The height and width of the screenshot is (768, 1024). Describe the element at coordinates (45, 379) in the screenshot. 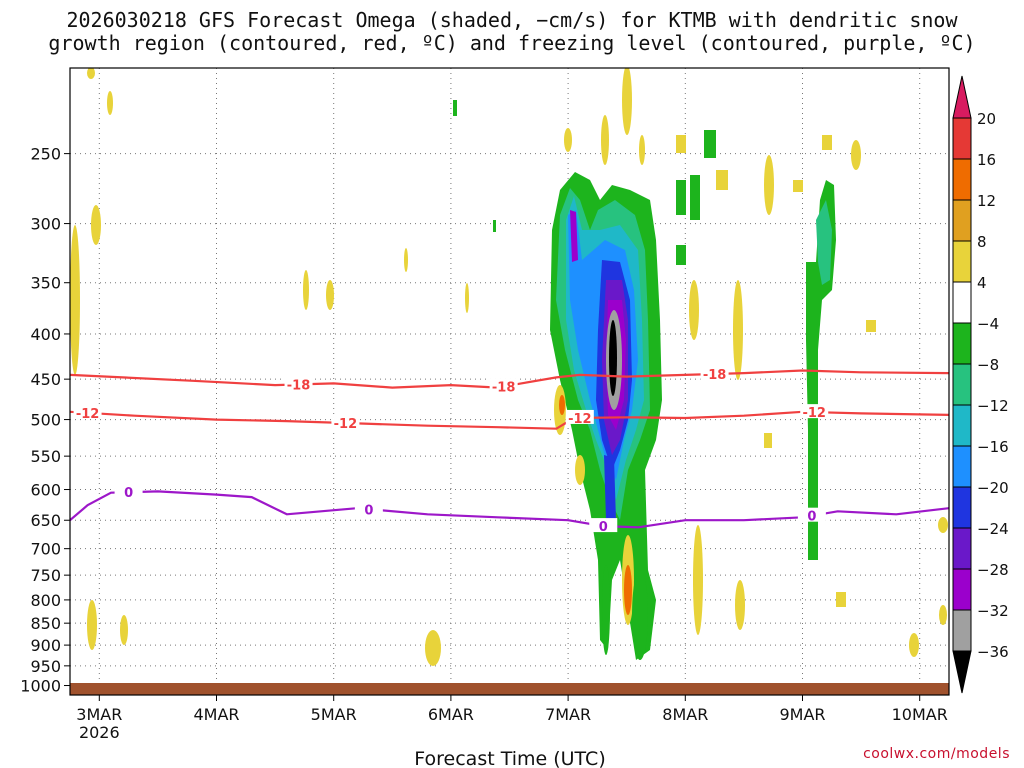

I see `y-tick-label-450: 450` at that location.